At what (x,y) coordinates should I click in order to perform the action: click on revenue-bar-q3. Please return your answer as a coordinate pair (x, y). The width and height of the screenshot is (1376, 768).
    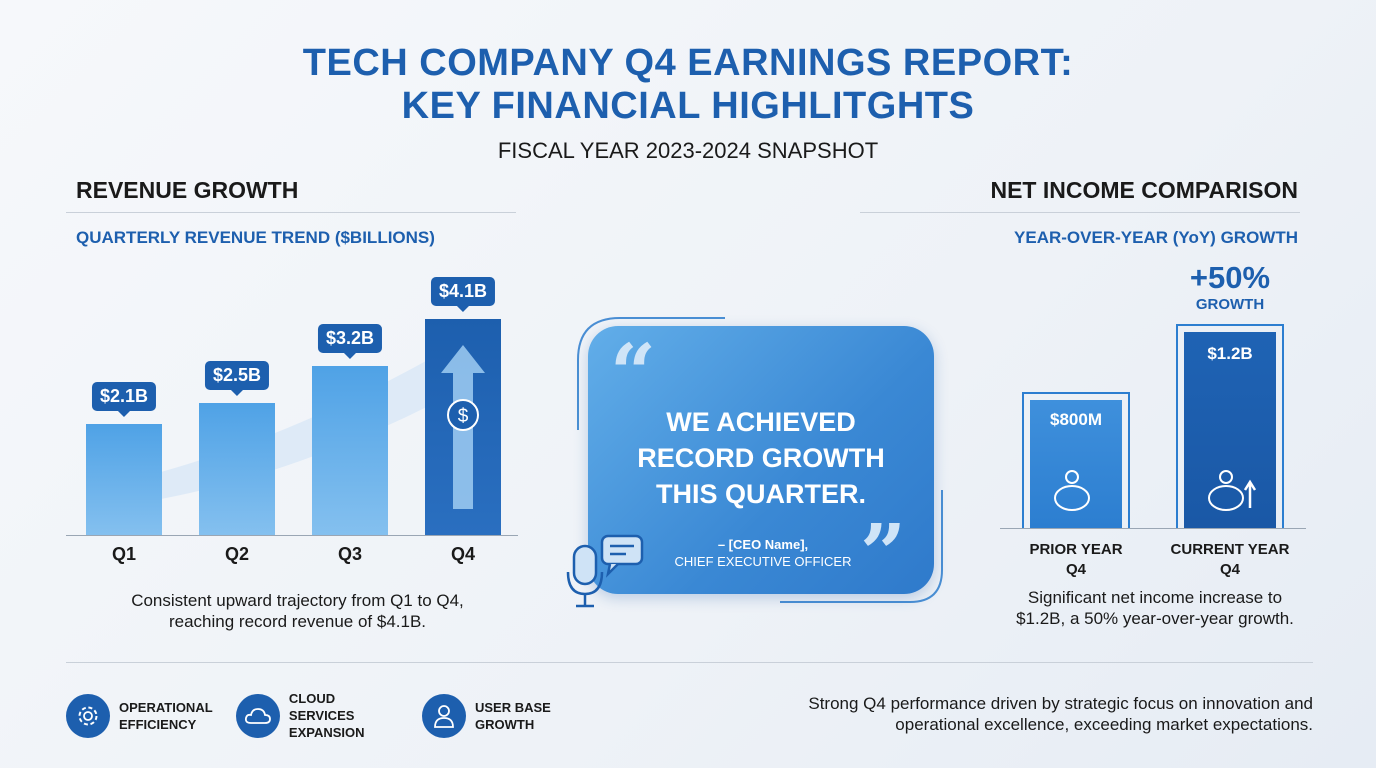
    Looking at the image, I should click on (350, 450).